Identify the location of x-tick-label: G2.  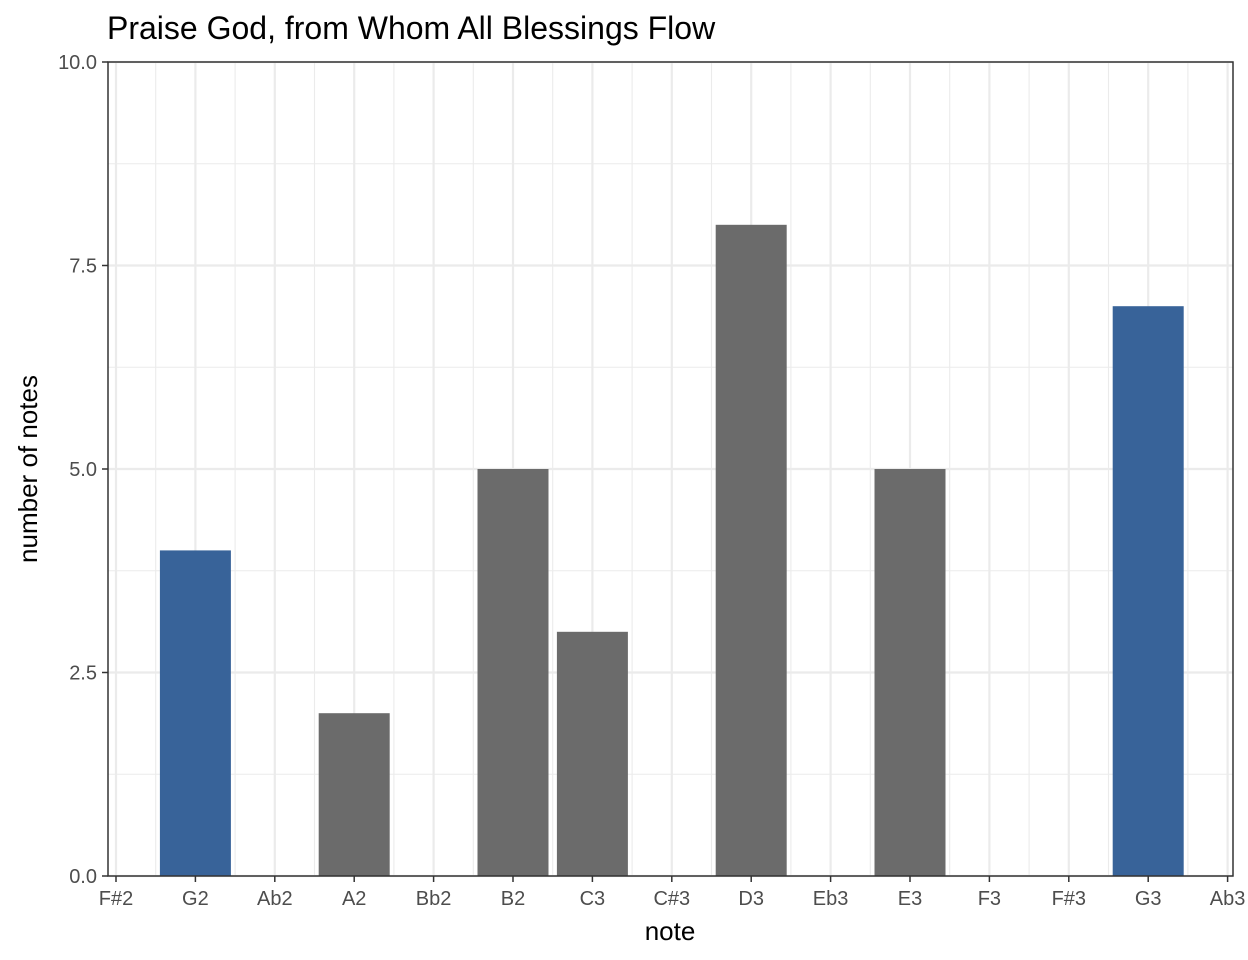
(195, 899).